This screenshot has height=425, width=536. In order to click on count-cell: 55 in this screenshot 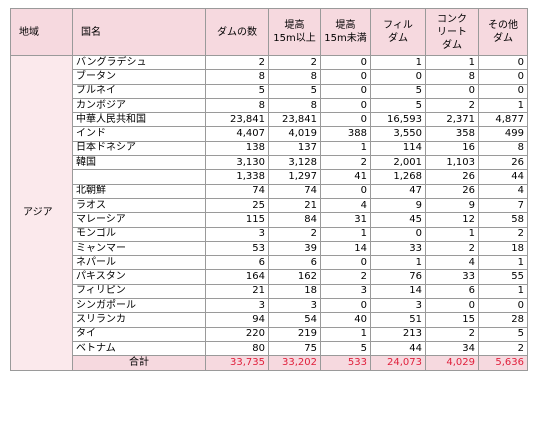, I will do `click(503, 277)`.